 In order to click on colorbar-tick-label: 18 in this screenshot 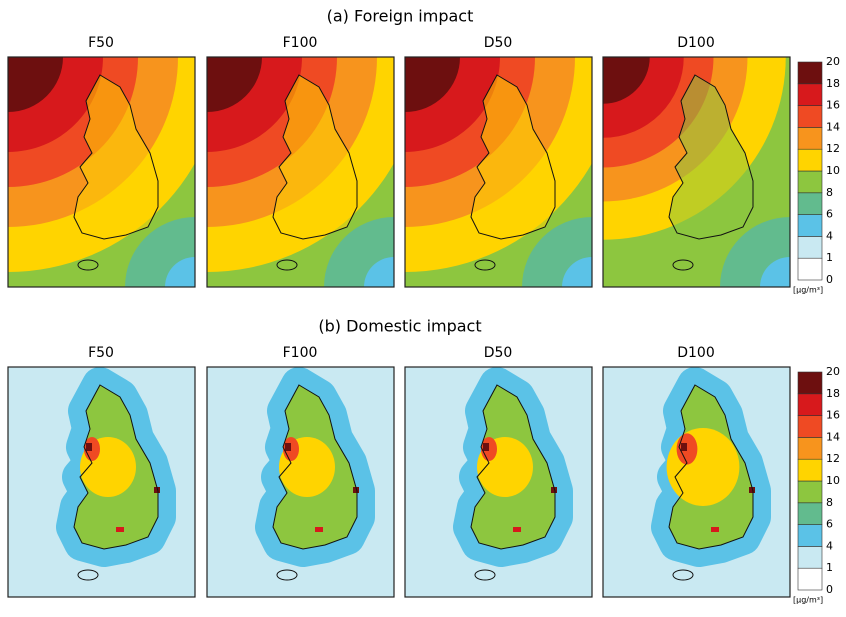, I will do `click(833, 83)`.